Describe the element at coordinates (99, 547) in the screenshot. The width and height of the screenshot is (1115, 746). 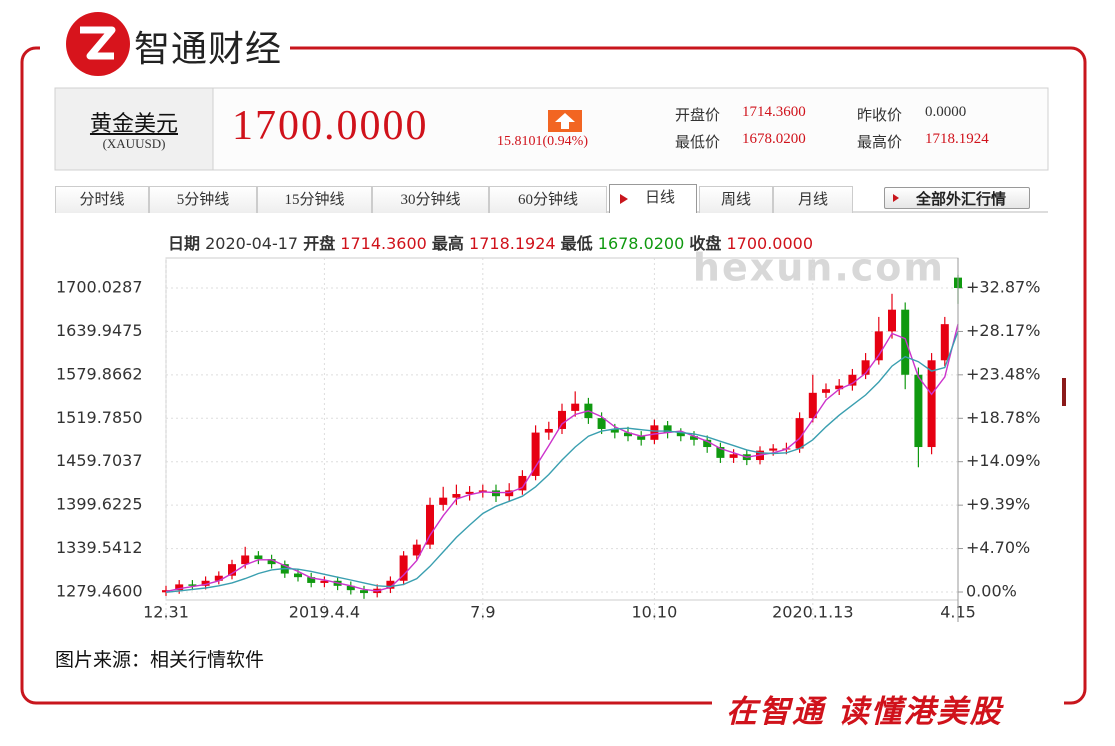
I see `y-tick-label: 1339.5412` at that location.